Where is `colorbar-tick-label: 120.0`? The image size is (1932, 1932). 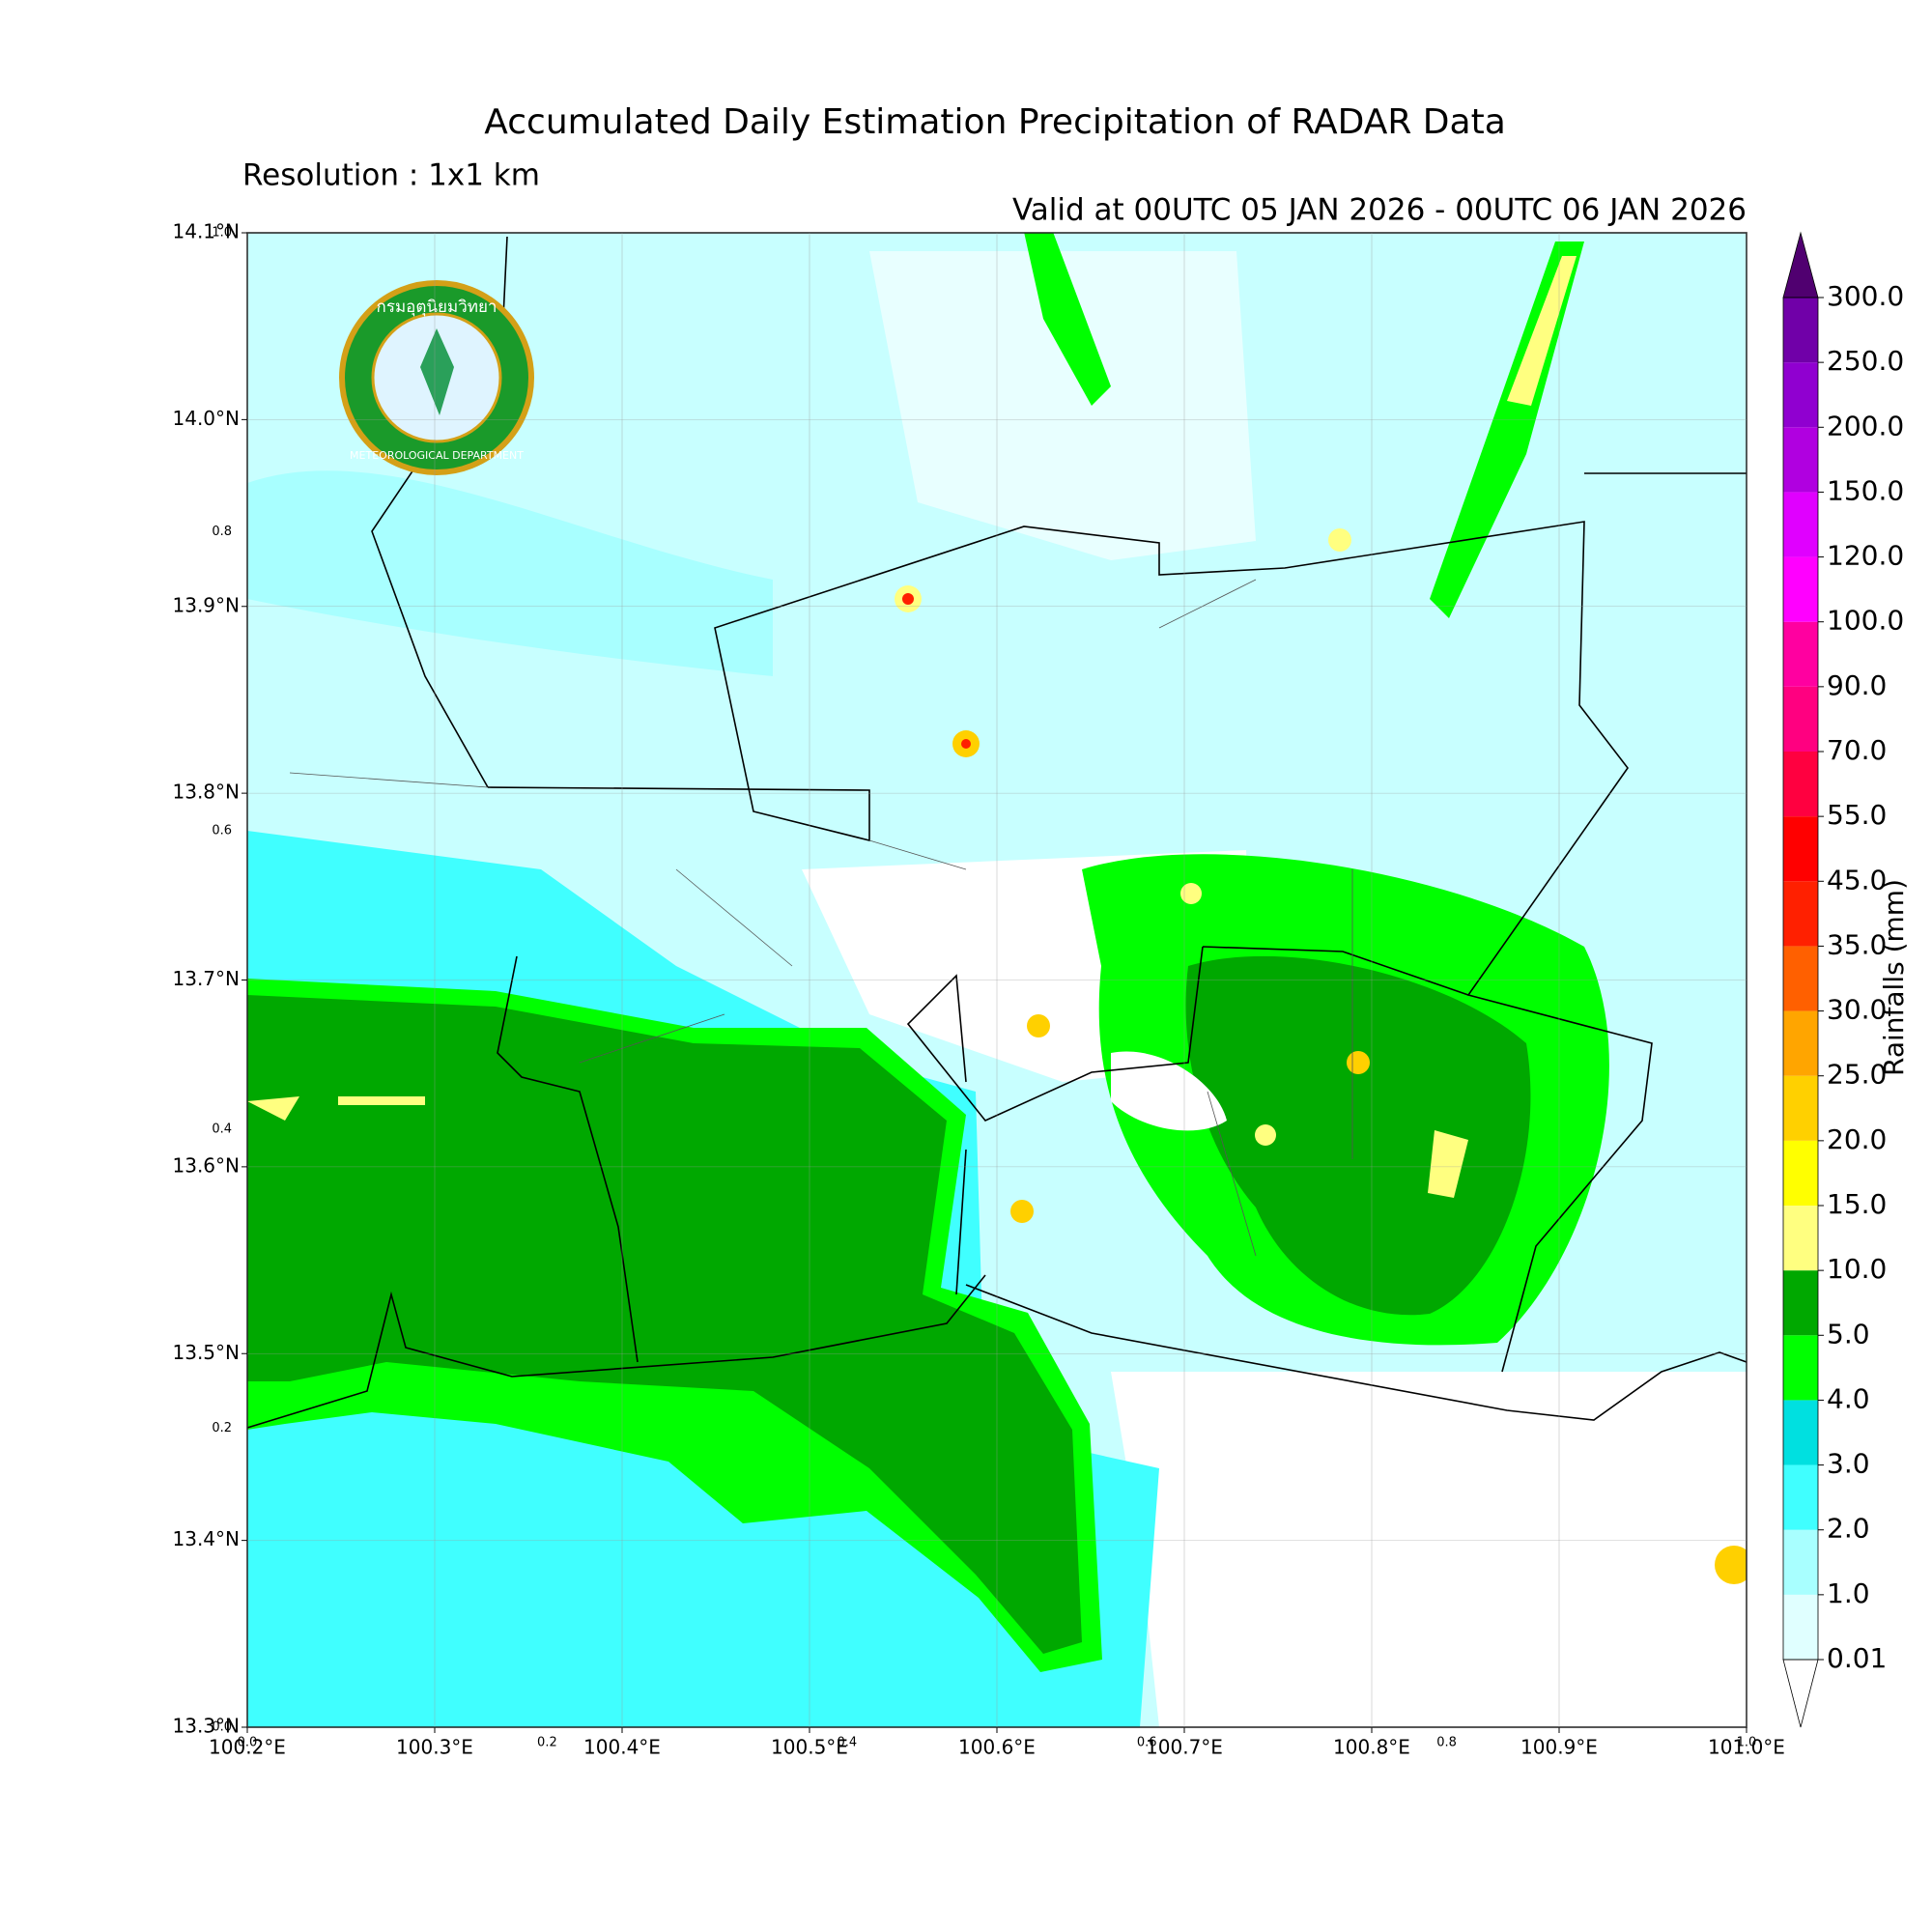 colorbar-tick-label: 120.0 is located at coordinates (1865, 556).